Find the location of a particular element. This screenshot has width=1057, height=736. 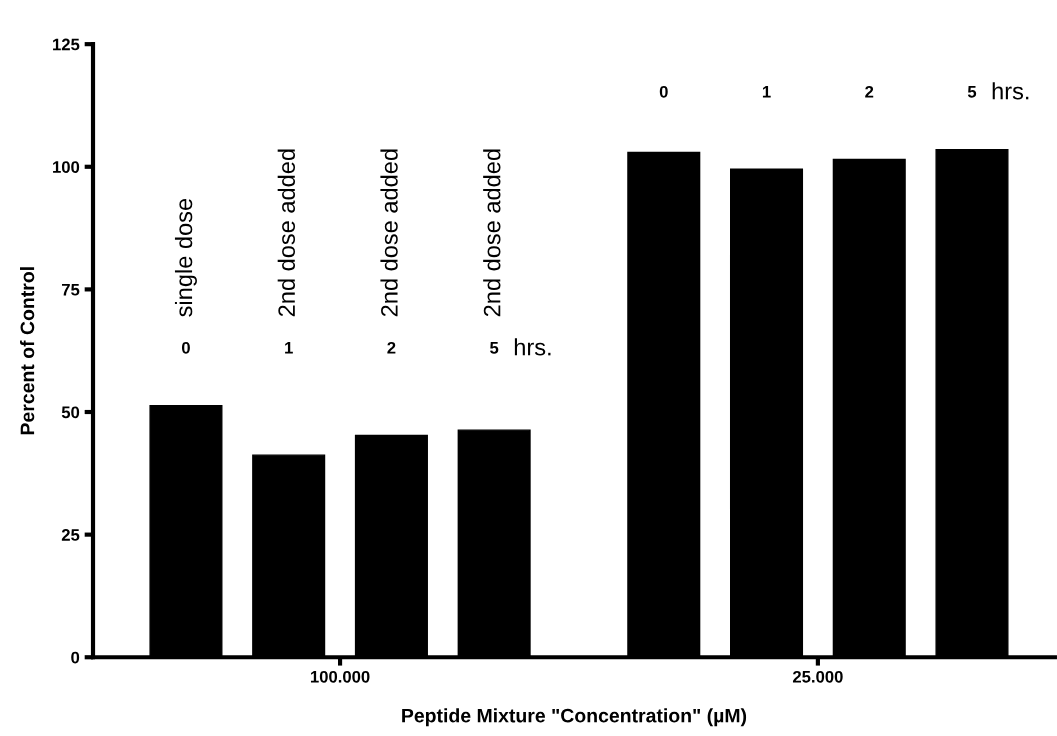

y-tick-label: 125 is located at coordinates (66, 44).